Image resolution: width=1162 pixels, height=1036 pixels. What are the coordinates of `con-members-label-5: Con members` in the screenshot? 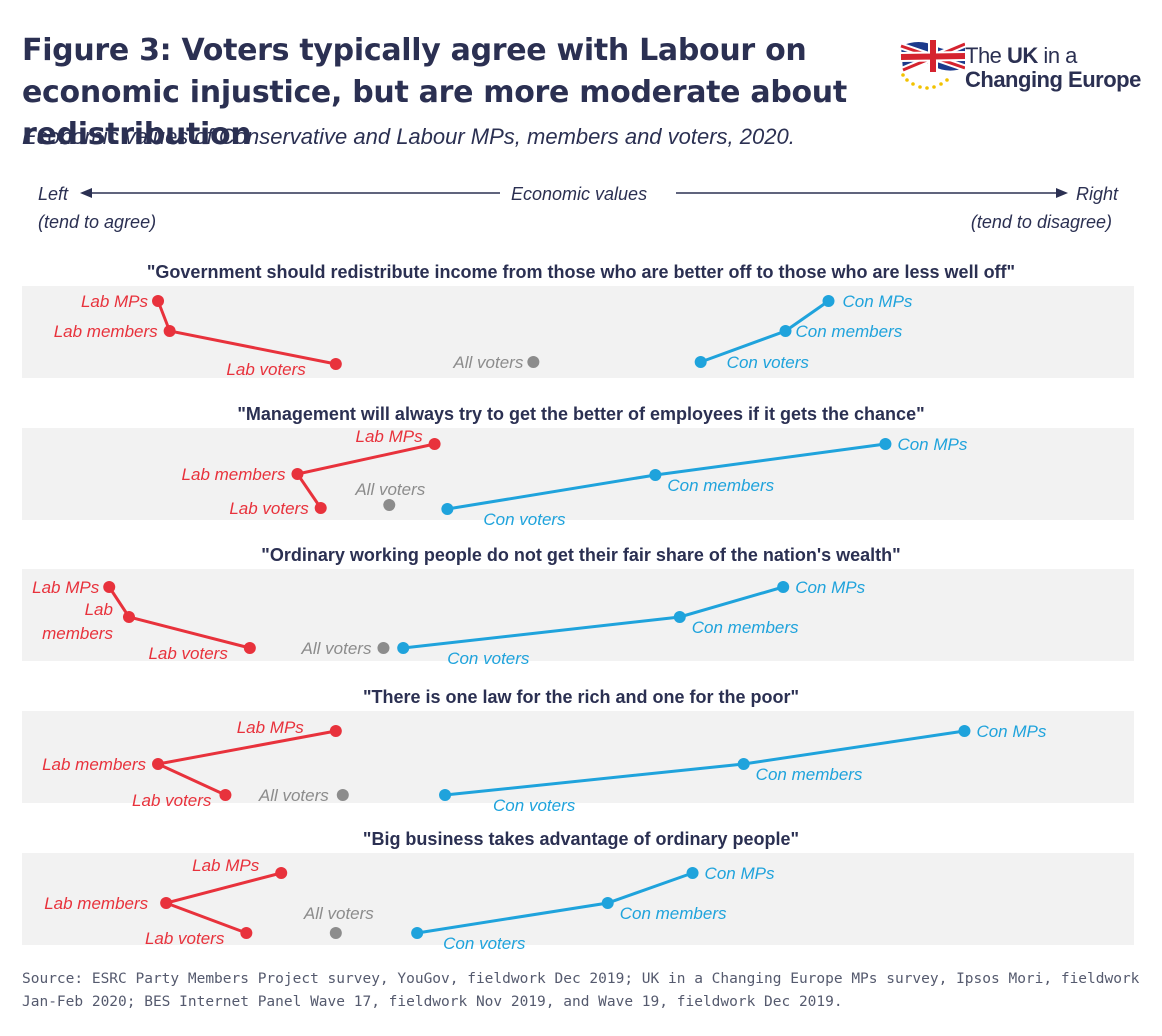 It's located at (673, 913).